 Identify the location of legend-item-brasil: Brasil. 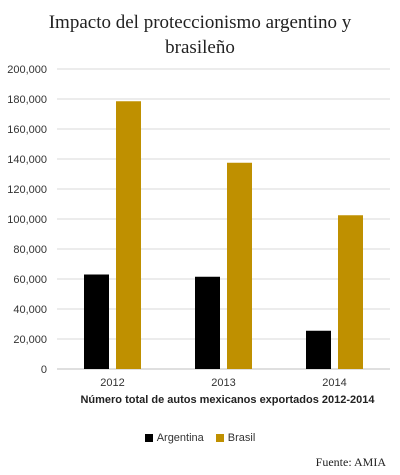
(235, 438).